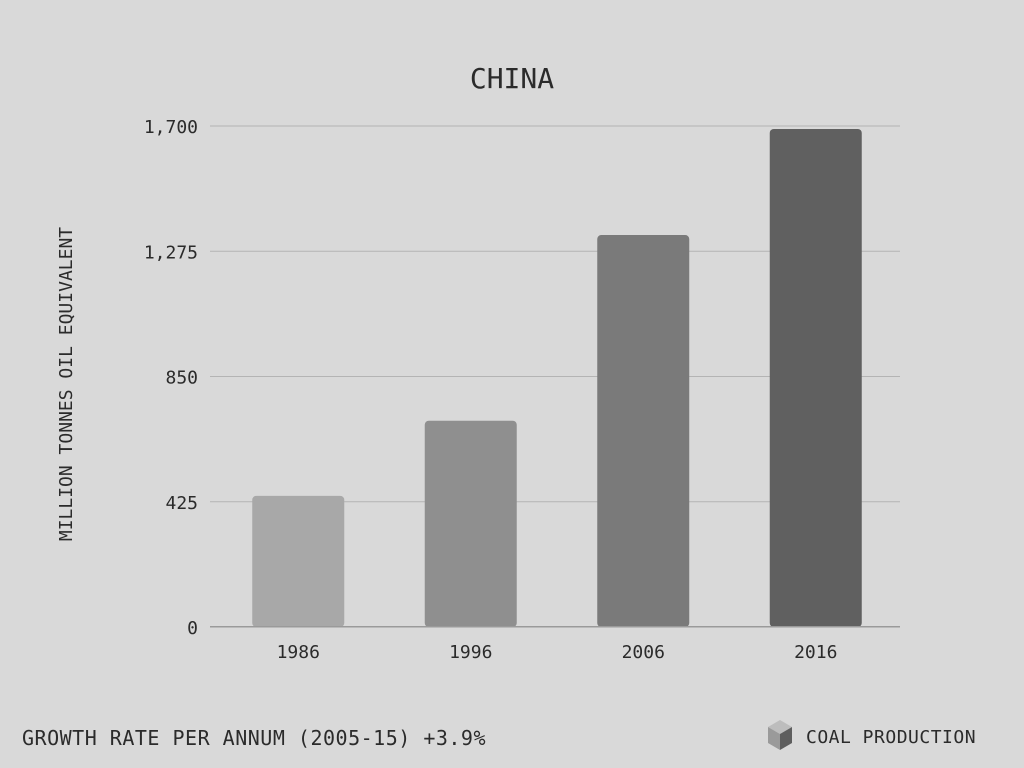 Image resolution: width=1024 pixels, height=768 pixels. Describe the element at coordinates (470, 523) in the screenshot. I see `bar-1996` at that location.